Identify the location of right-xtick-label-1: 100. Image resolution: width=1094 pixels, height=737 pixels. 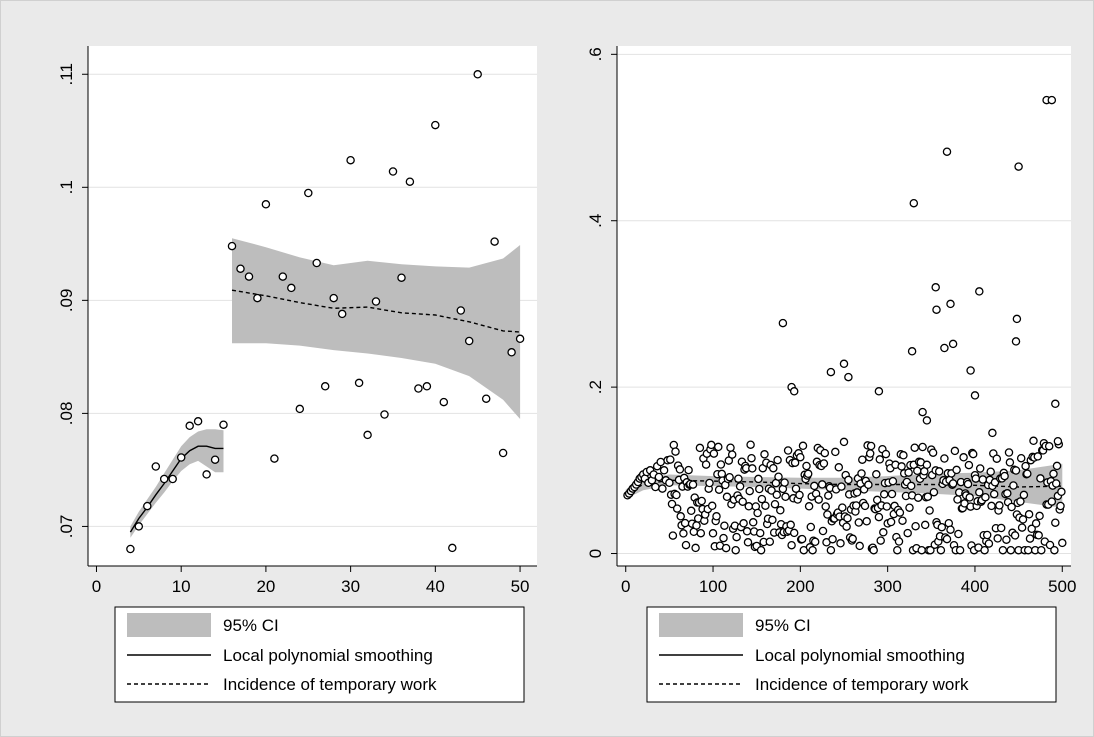
(713, 586).